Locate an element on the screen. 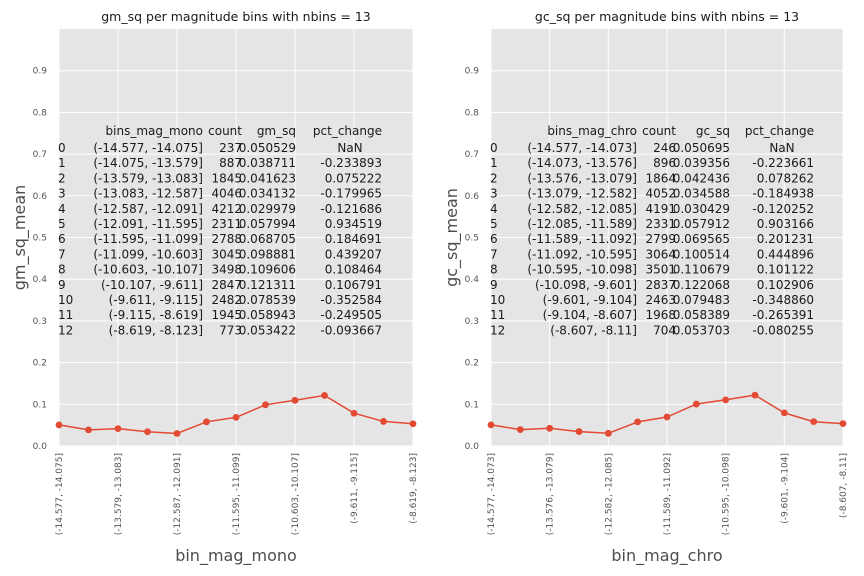  table-header-cell: pct_change is located at coordinates (347, 131).